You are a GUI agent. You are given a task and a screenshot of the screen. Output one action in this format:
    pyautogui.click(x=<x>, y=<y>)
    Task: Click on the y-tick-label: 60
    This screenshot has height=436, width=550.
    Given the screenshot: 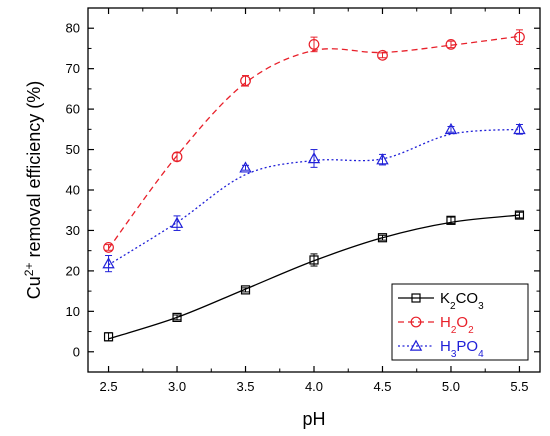 What is the action you would take?
    pyautogui.click(x=73, y=109)
    